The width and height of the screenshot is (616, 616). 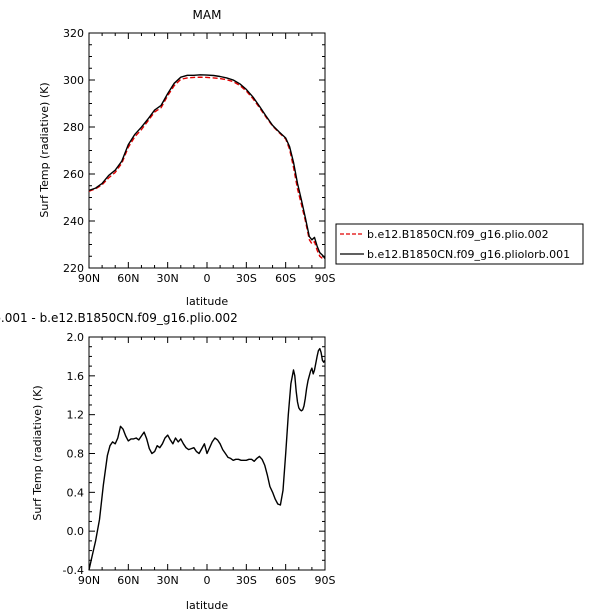 What do you see at coordinates (207, 15) in the screenshot?
I see `top-panel-title: MAM` at bounding box center [207, 15].